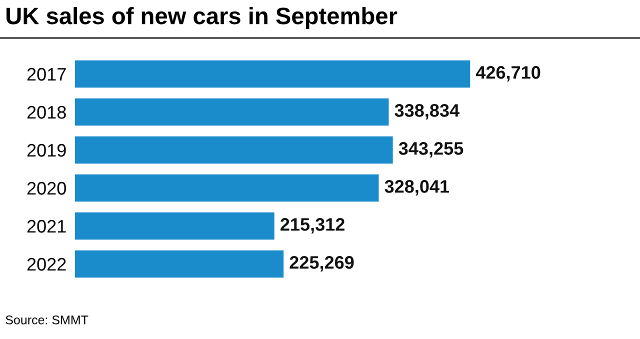 This screenshot has height=339, width=640. I want to click on chart-title: UK sales of new cars in September, so click(202, 18).